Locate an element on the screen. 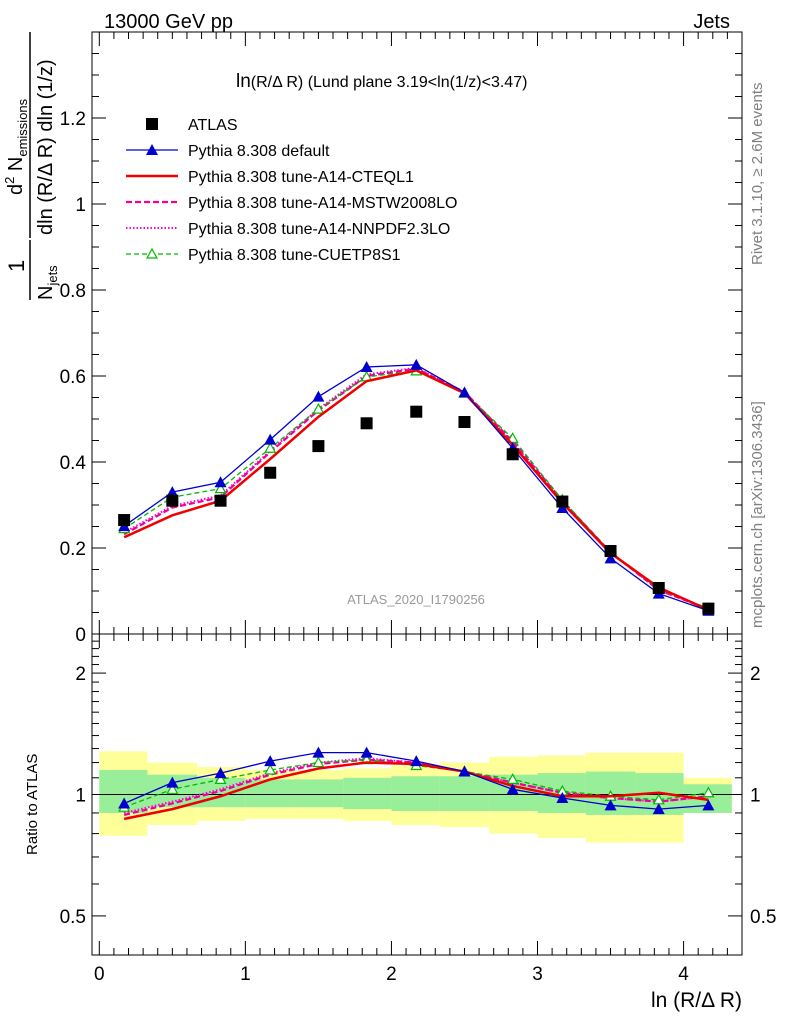 Image resolution: width=786 pixels, height=1024 pixels. xtick-label: 0 is located at coordinates (99, 974).